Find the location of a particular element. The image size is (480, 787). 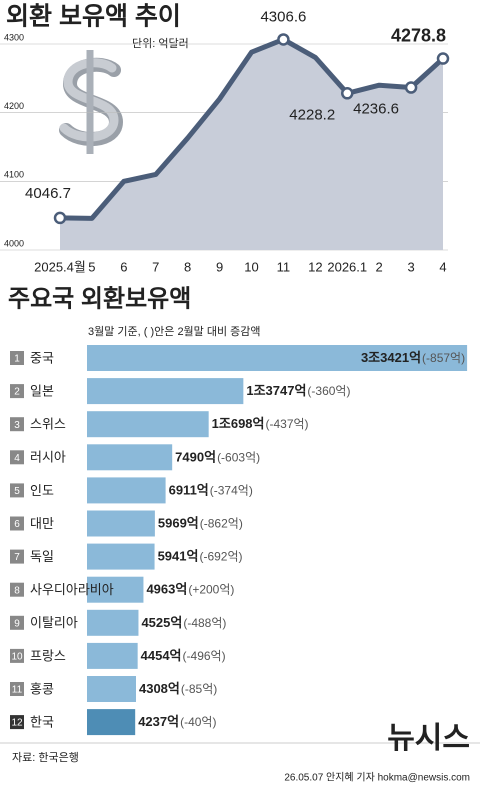

x-tick-label: 10 is located at coordinates (251, 266).